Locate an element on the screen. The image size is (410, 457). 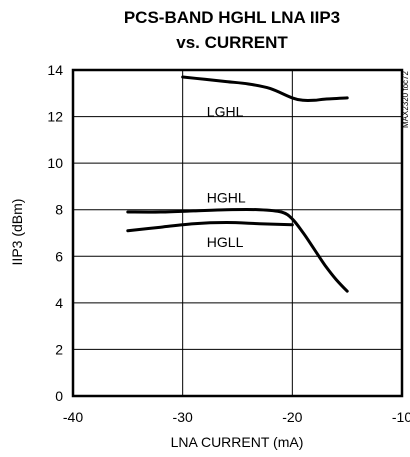
series-line-hghl is located at coordinates (237, 250).